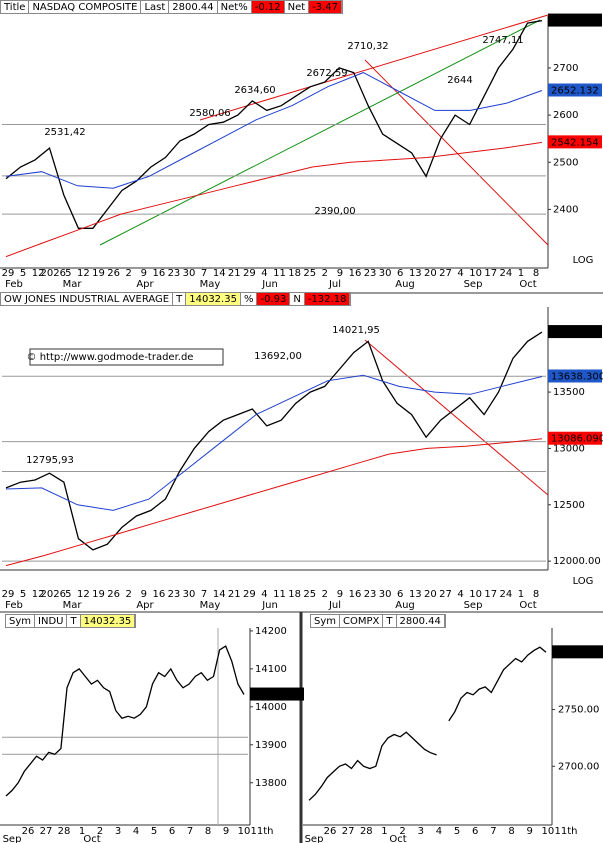  What do you see at coordinates (249, 594) in the screenshot?
I see `x-tick-label: 29` at bounding box center [249, 594].